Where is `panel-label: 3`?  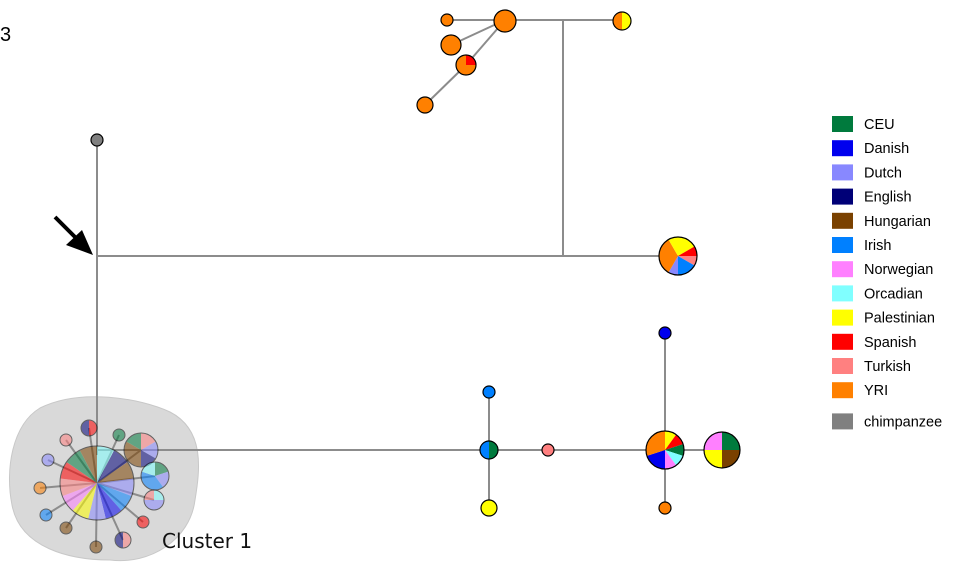
panel-label: 3 is located at coordinates (6, 35).